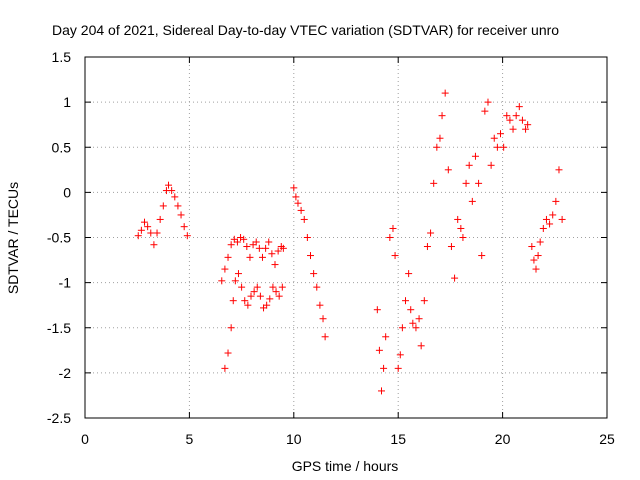  What do you see at coordinates (85, 439) in the screenshot?
I see `x-tick-label: 0` at bounding box center [85, 439].